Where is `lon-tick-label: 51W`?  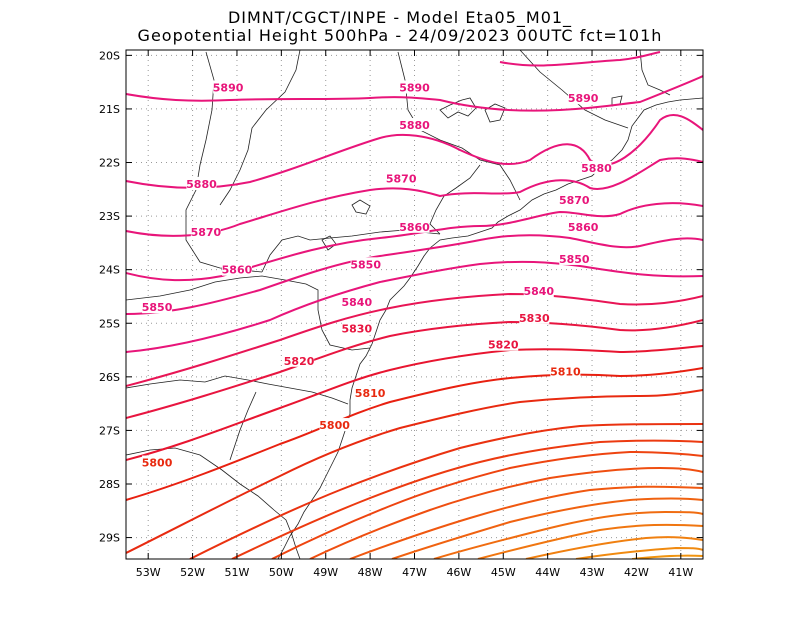
lon-tick-label: 51W is located at coordinates (237, 572).